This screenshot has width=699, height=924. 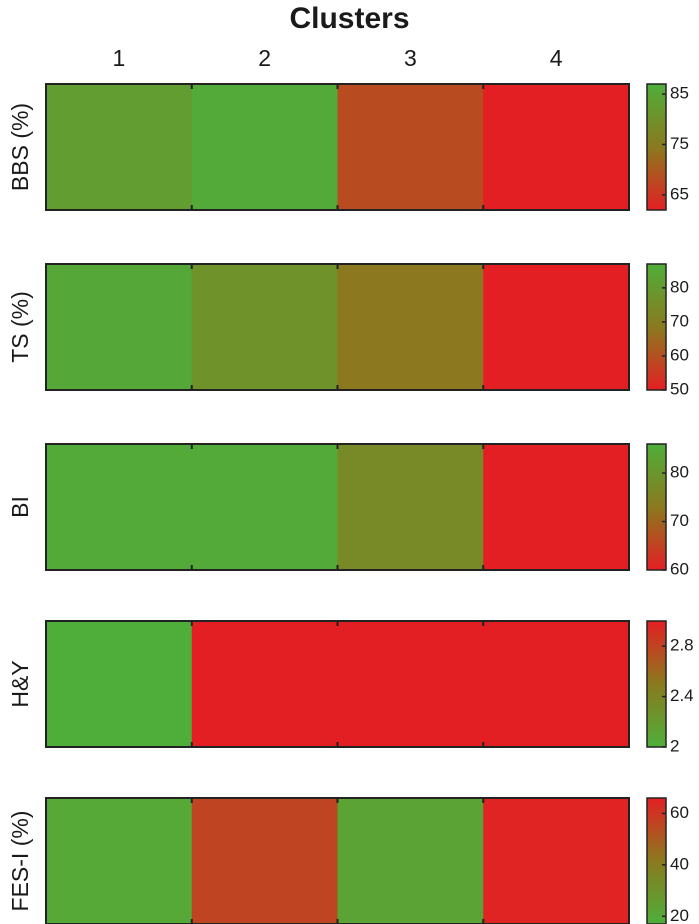 What do you see at coordinates (20, 507) in the screenshot?
I see `row-label-bi: BI` at bounding box center [20, 507].